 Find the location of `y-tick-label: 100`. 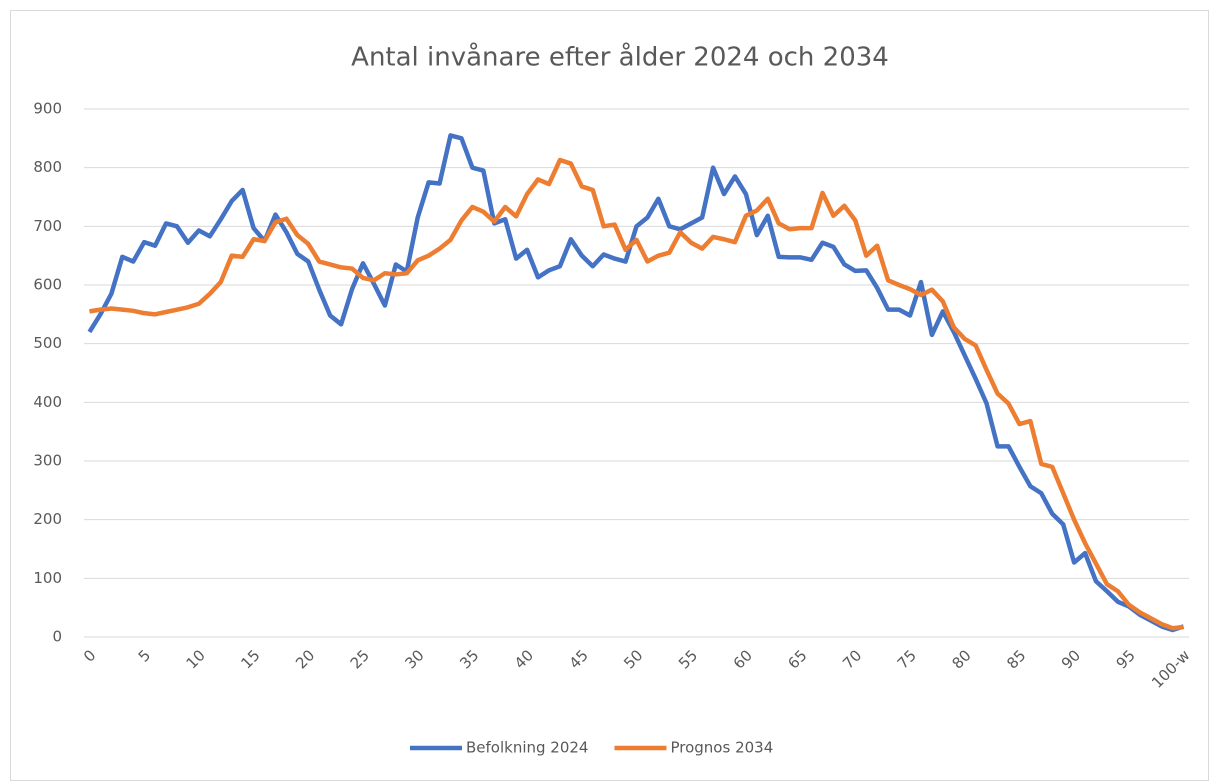

y-tick-label: 100 is located at coordinates (47, 578).